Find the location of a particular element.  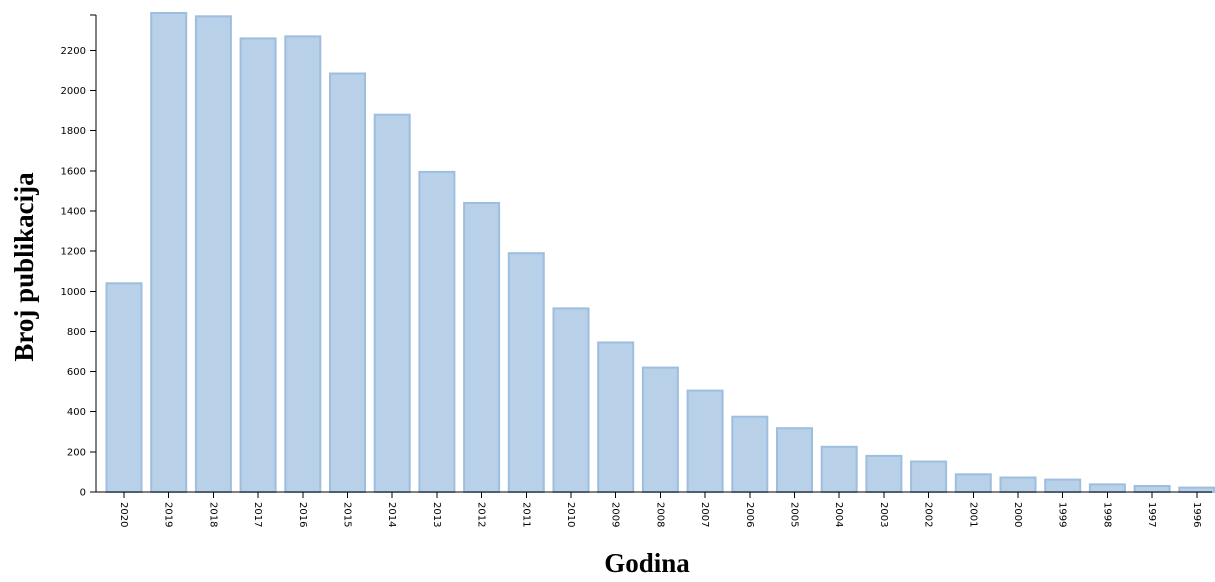

x-tick-label: 2003 is located at coordinates (883, 514).